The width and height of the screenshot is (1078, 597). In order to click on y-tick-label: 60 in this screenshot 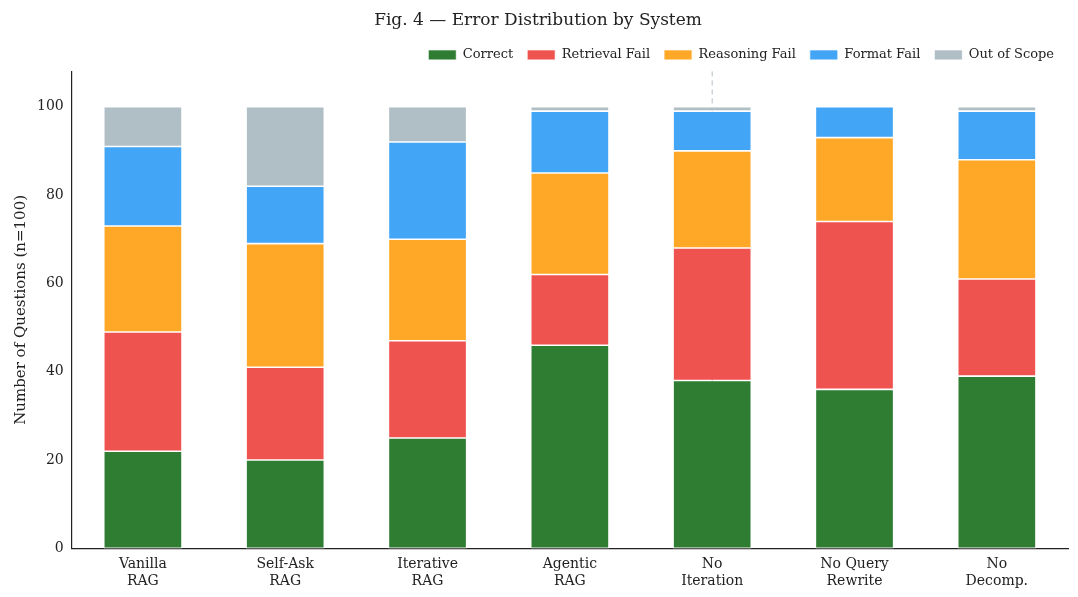, I will do `click(54, 282)`.